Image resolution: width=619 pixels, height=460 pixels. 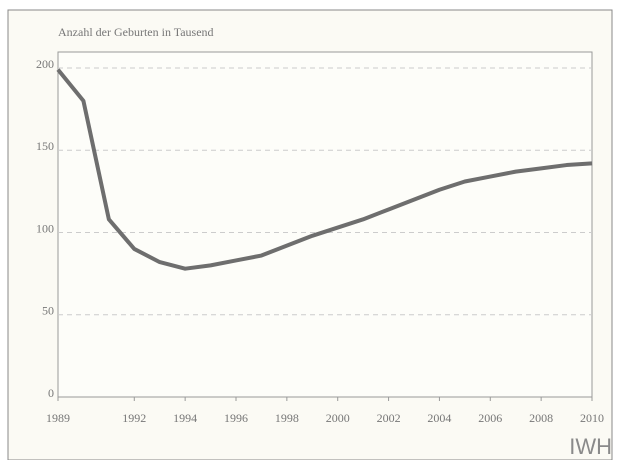 What do you see at coordinates (51, 393) in the screenshot?
I see `y-tick-label: 0` at bounding box center [51, 393].